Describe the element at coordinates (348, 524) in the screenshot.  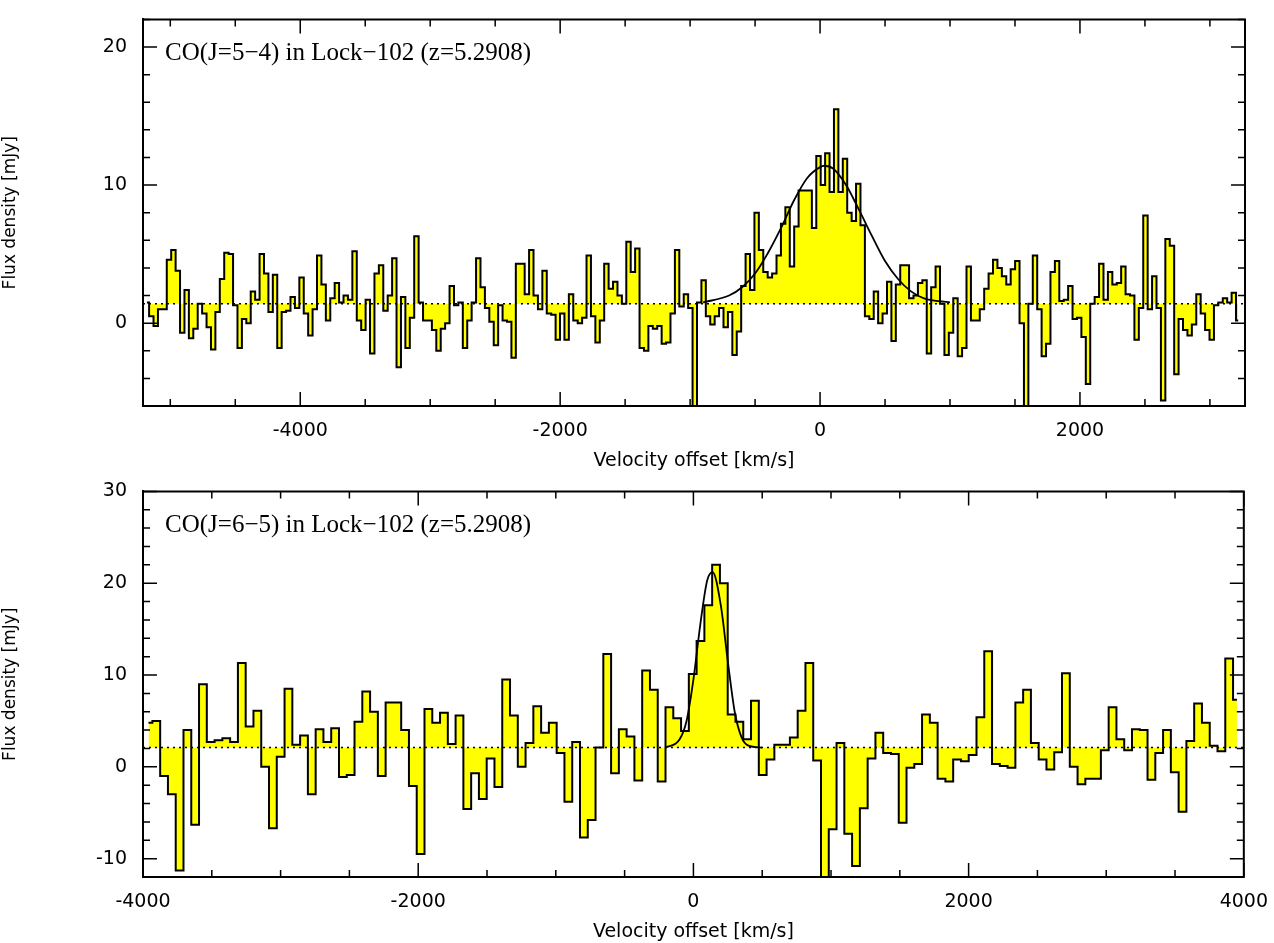
I see `text: CO(J=6−5) in Lock−102 (z=5.2908)` at that location.